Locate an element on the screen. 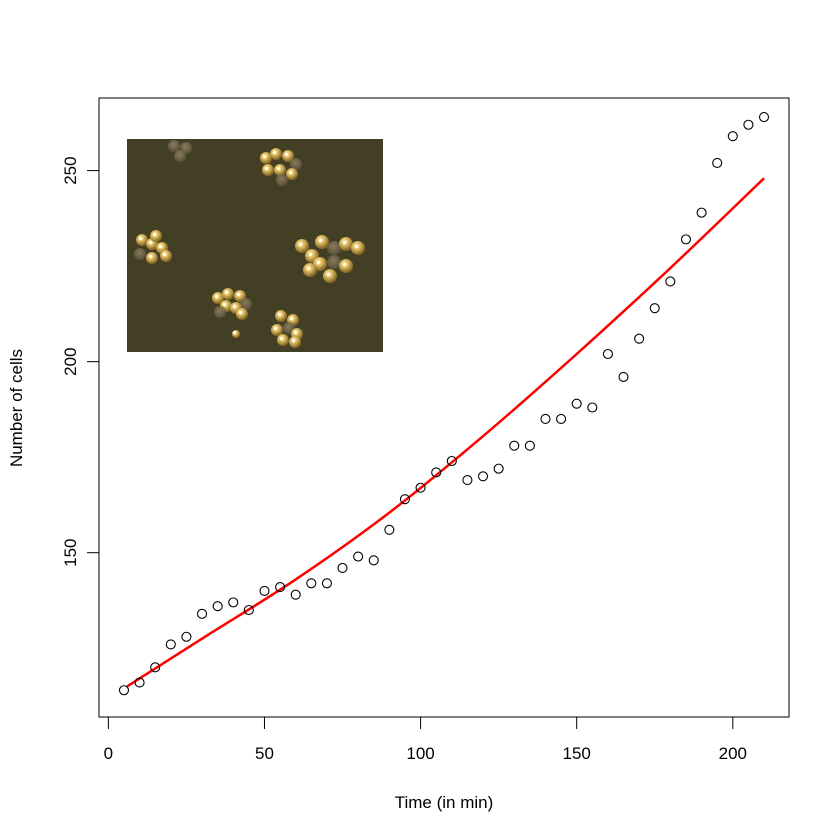 This screenshot has height=840, width=840. y-axis-title: Number of cells is located at coordinates (16, 408).